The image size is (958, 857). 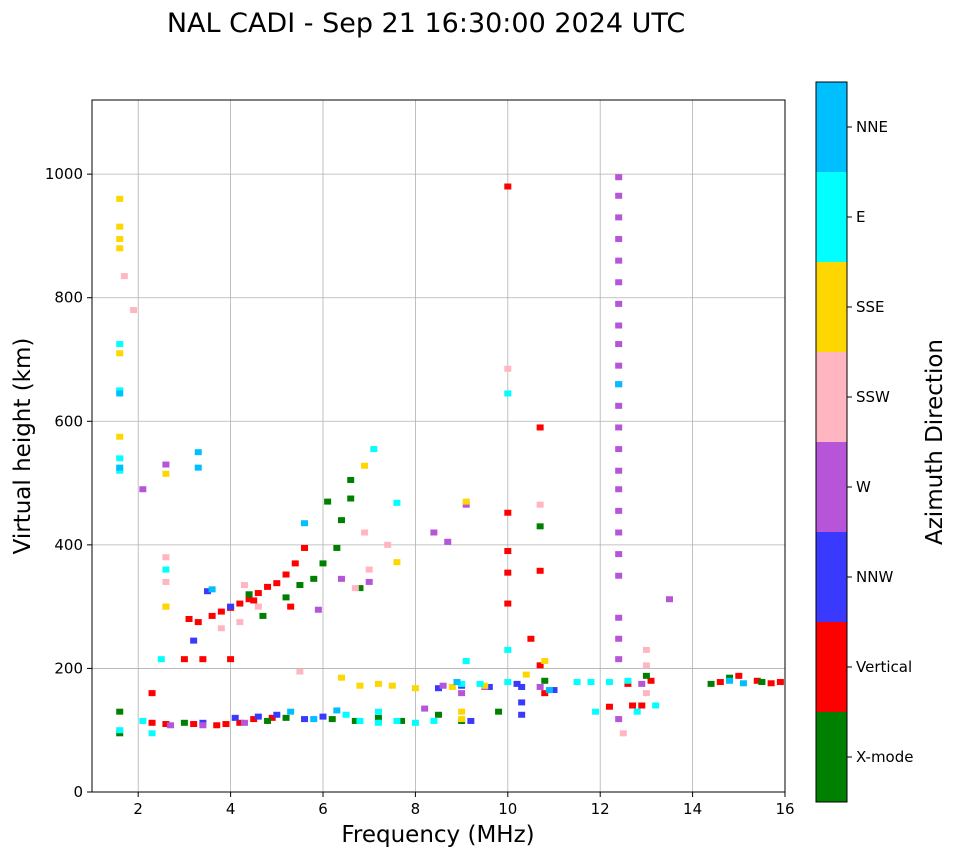 I want to click on colorbar-swatch-w, so click(x=831, y=487).